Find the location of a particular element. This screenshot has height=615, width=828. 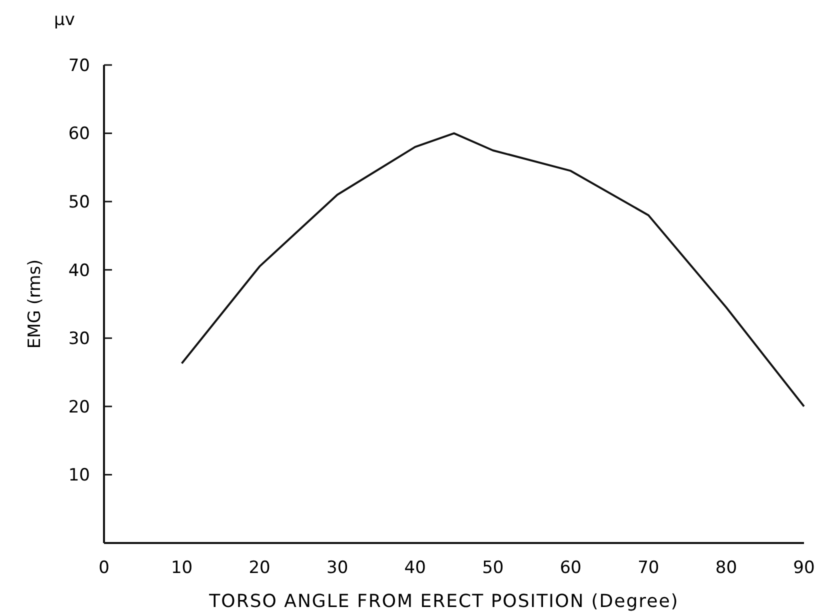

text: μv is located at coordinates (64, 20).